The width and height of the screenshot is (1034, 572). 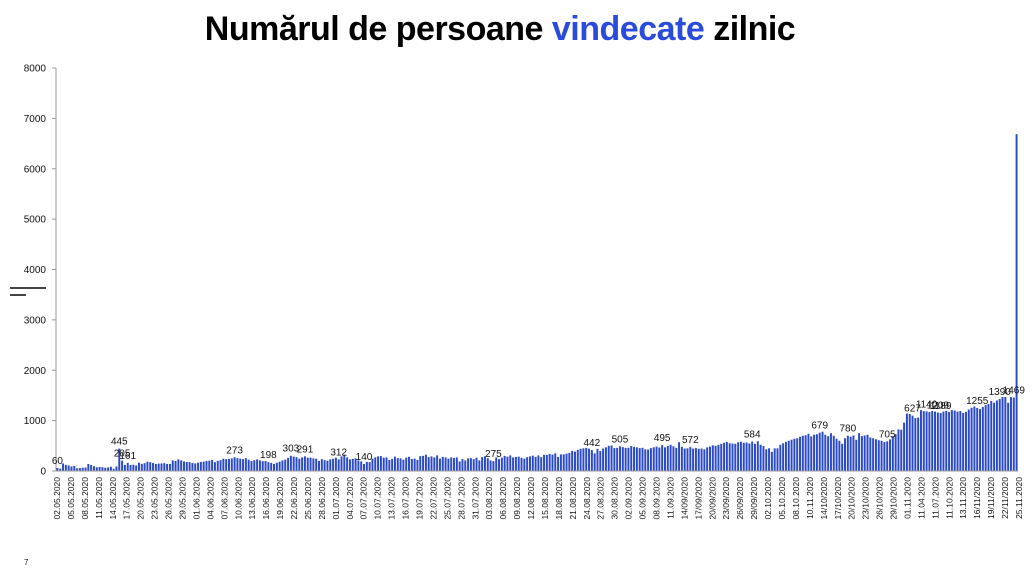 What do you see at coordinates (182, 498) in the screenshot?
I see `x-tick-label: 29.05.2020` at bounding box center [182, 498].